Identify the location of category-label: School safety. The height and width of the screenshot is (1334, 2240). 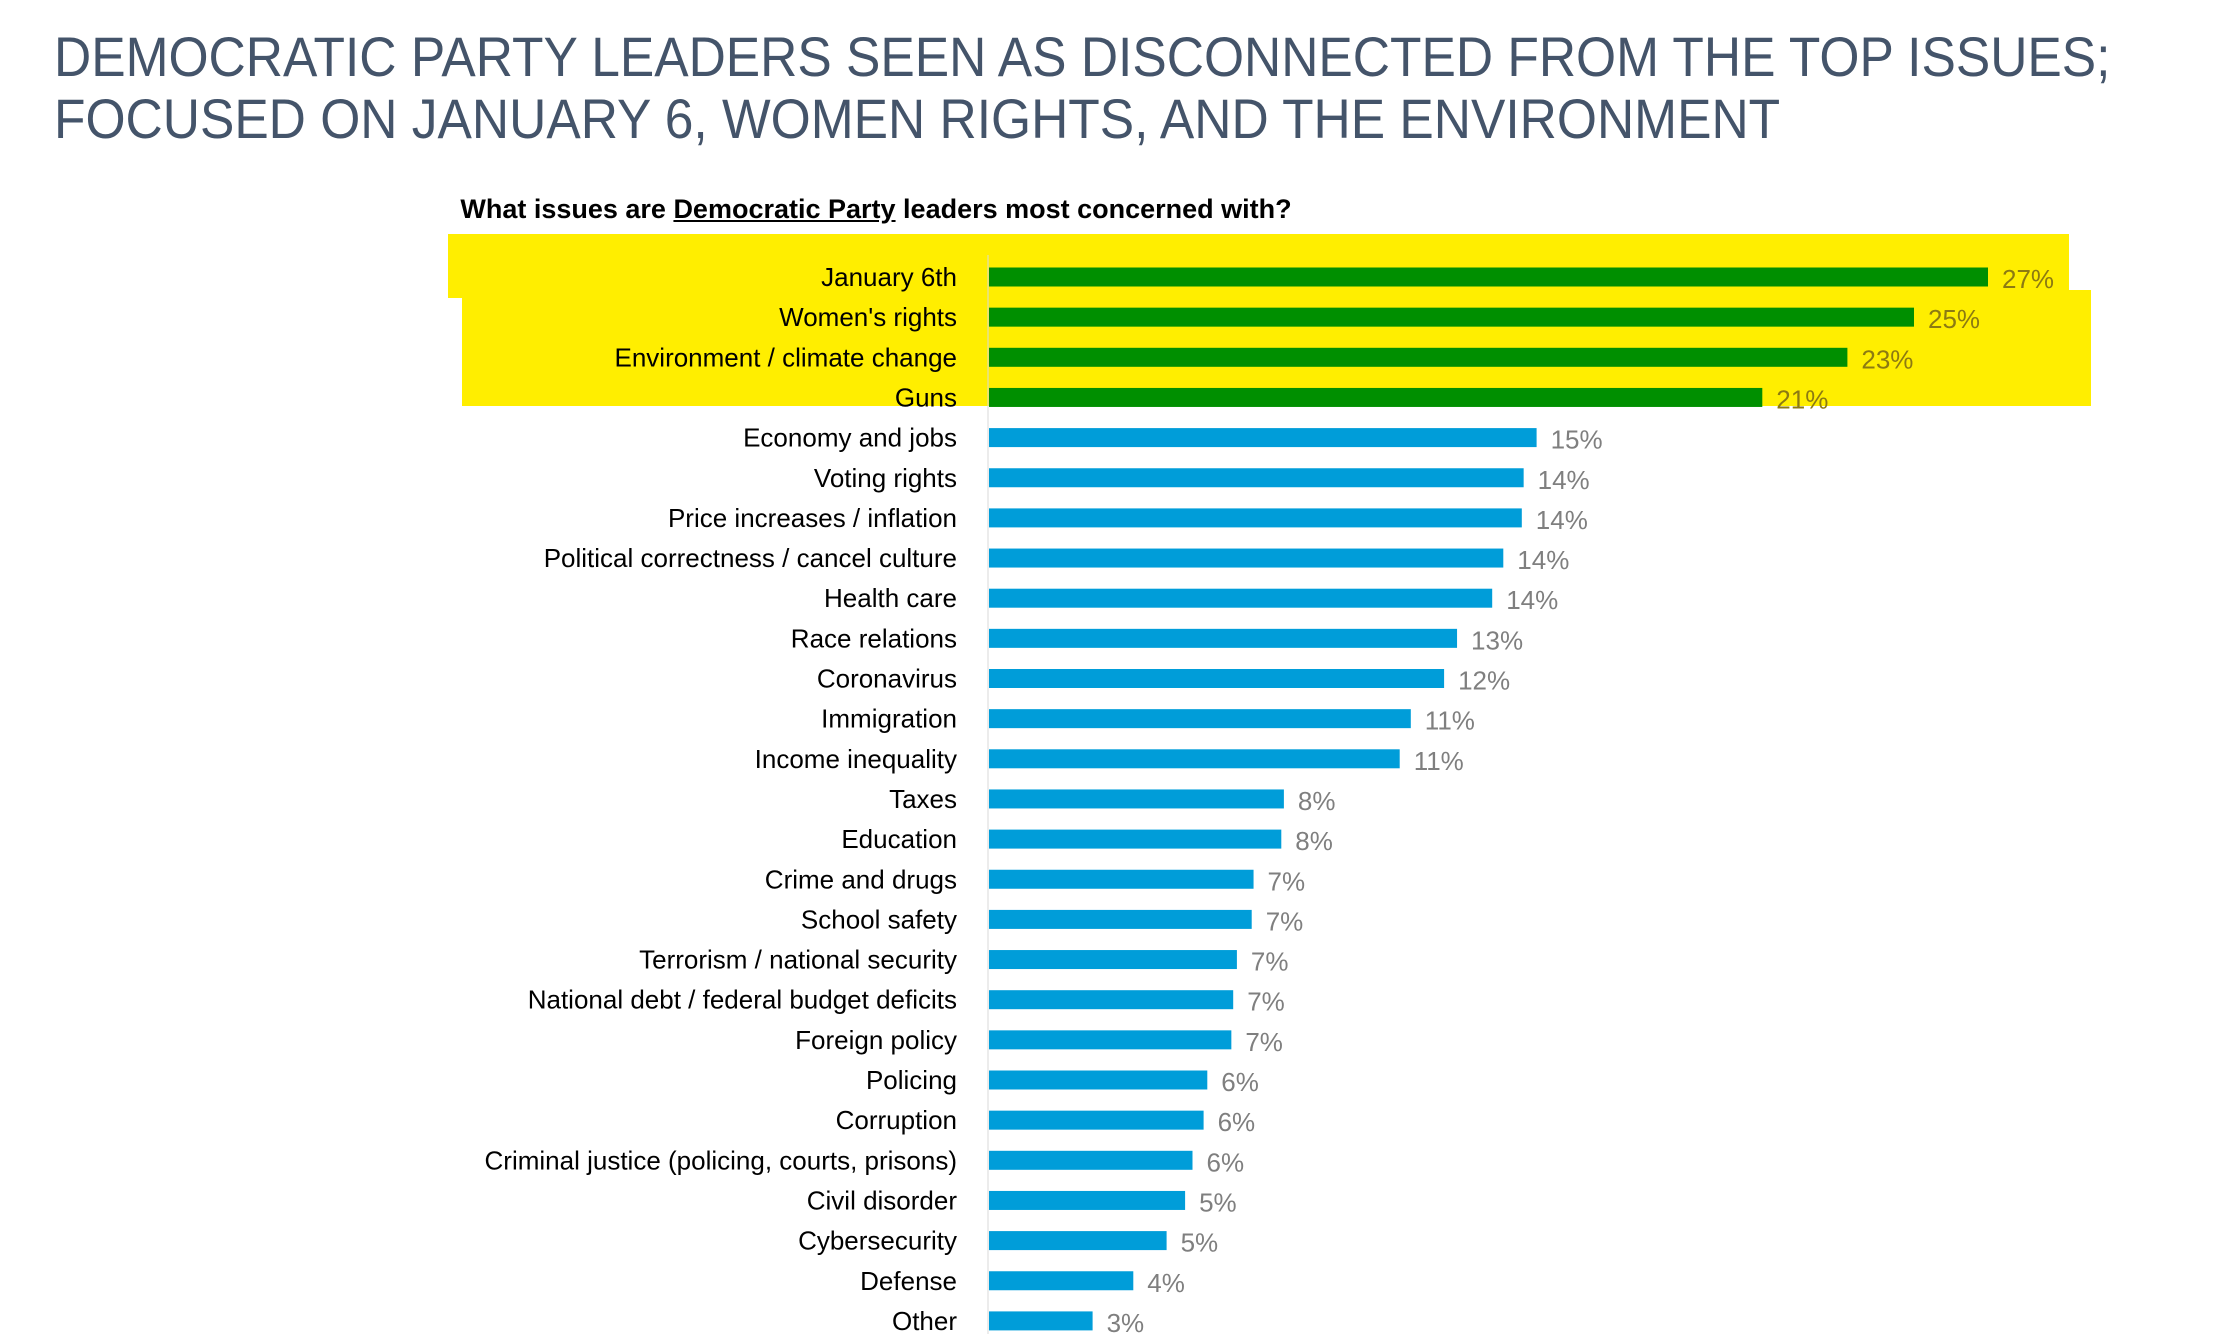
(879, 919).